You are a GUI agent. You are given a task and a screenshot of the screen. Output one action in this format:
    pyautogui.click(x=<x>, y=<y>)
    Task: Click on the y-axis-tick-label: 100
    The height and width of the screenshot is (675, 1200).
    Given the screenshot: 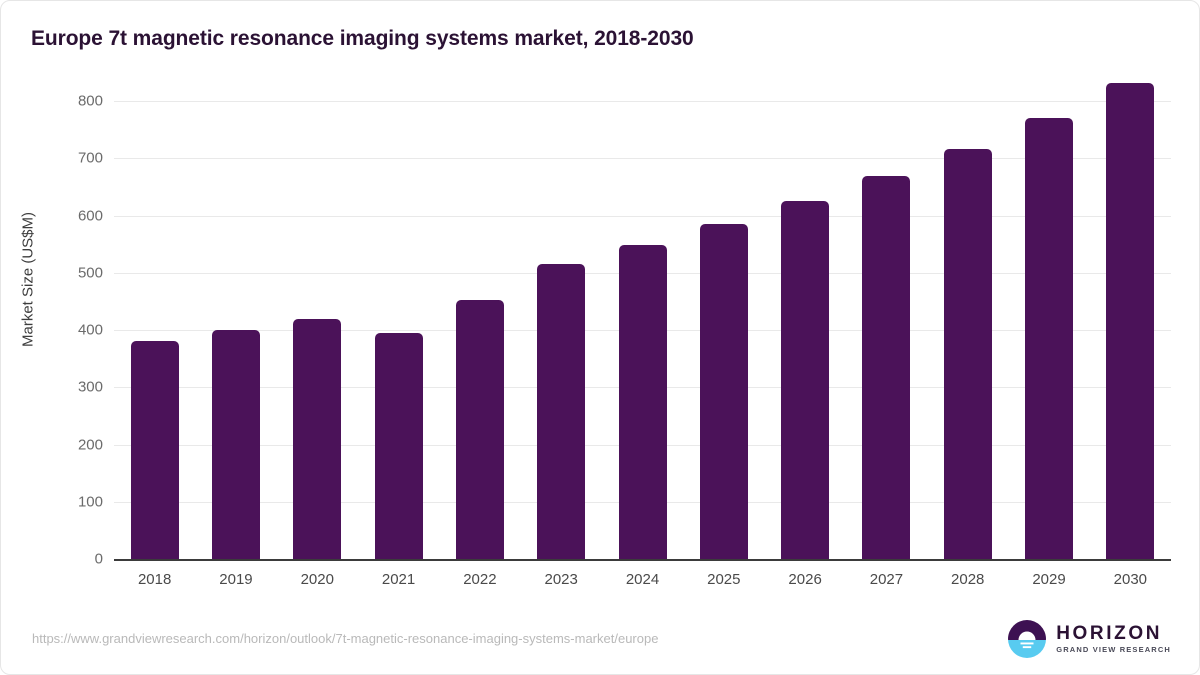 What is the action you would take?
    pyautogui.click(x=90, y=502)
    